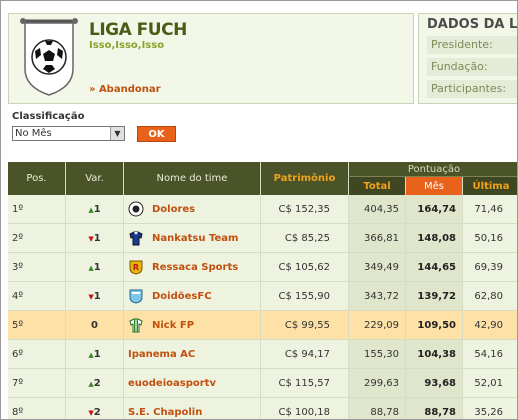 This screenshot has width=518, height=420. Describe the element at coordinates (36, 408) in the screenshot. I see `rank-position: 8º` at that location.